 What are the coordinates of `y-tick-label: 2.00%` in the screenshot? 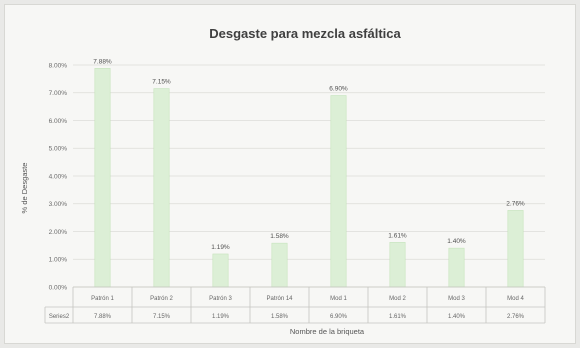 It's located at (58, 232).